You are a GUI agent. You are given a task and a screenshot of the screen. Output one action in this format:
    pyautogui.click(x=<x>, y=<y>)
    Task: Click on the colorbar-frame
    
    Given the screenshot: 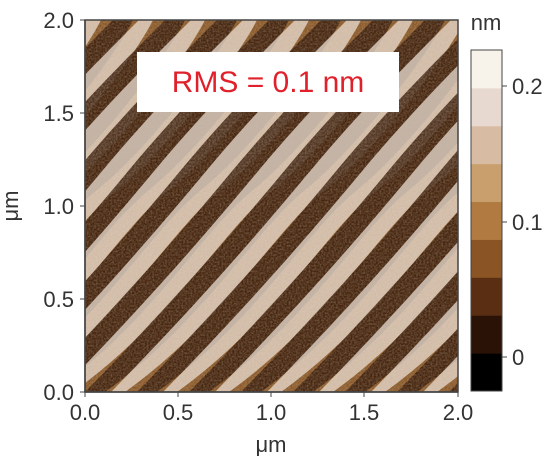 What is the action you would take?
    pyautogui.click(x=486, y=220)
    